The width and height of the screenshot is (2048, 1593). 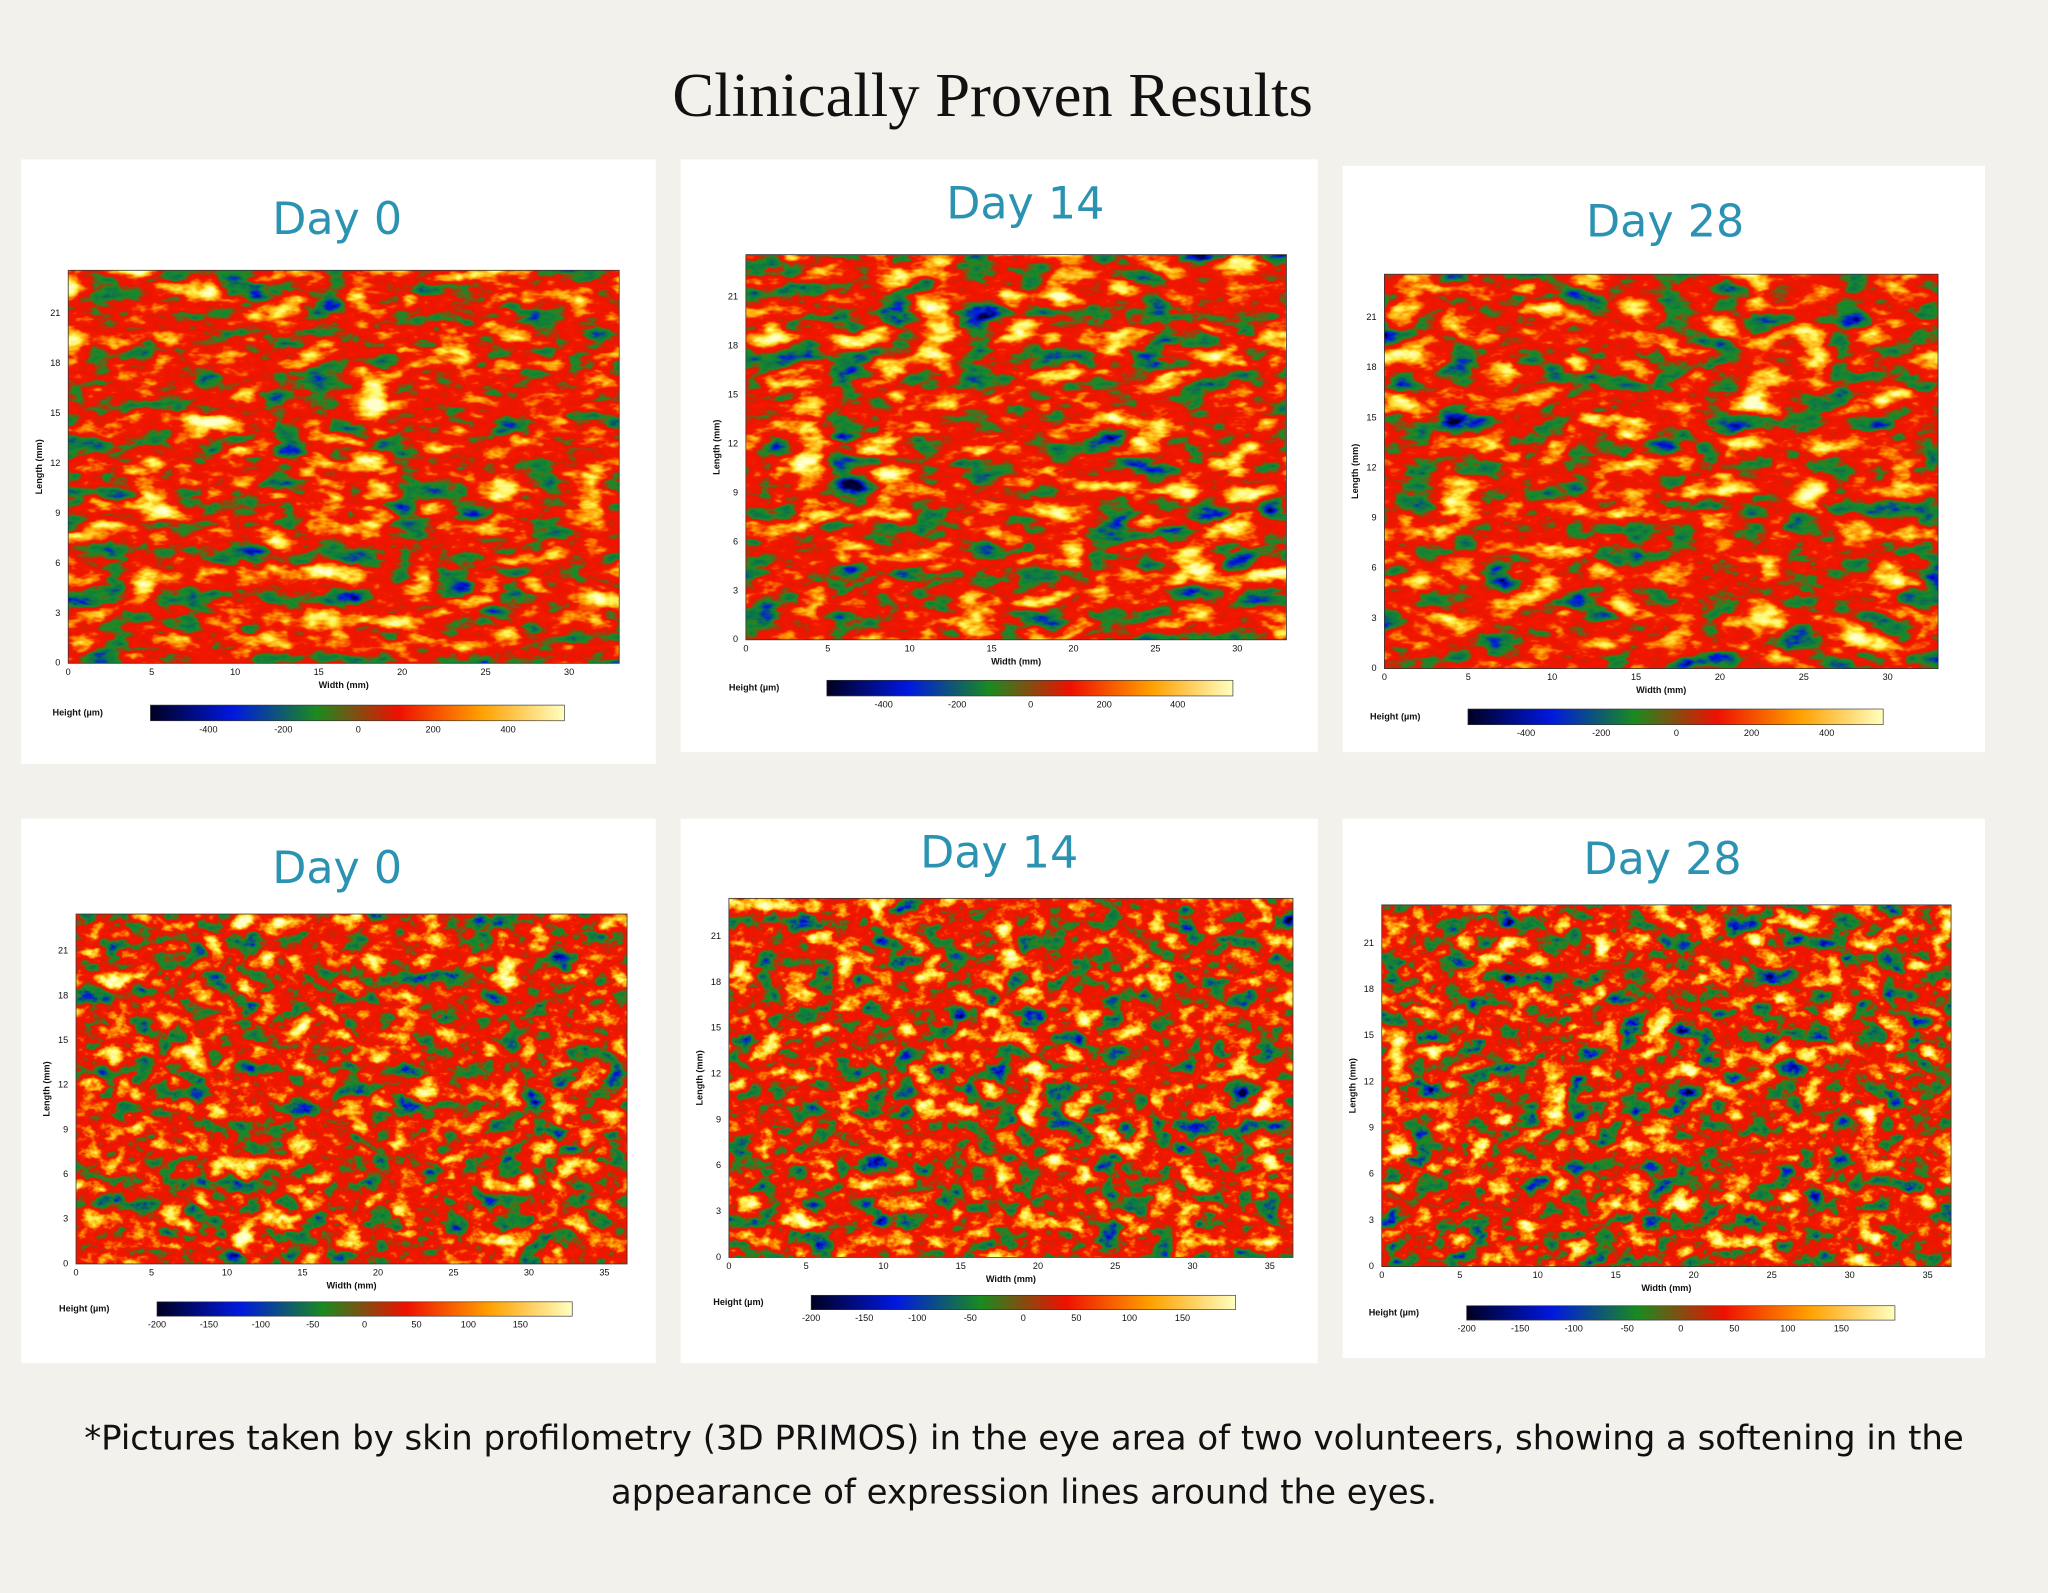 What do you see at coordinates (1381, 1275) in the screenshot?
I see `x-tick-label: 0` at bounding box center [1381, 1275].